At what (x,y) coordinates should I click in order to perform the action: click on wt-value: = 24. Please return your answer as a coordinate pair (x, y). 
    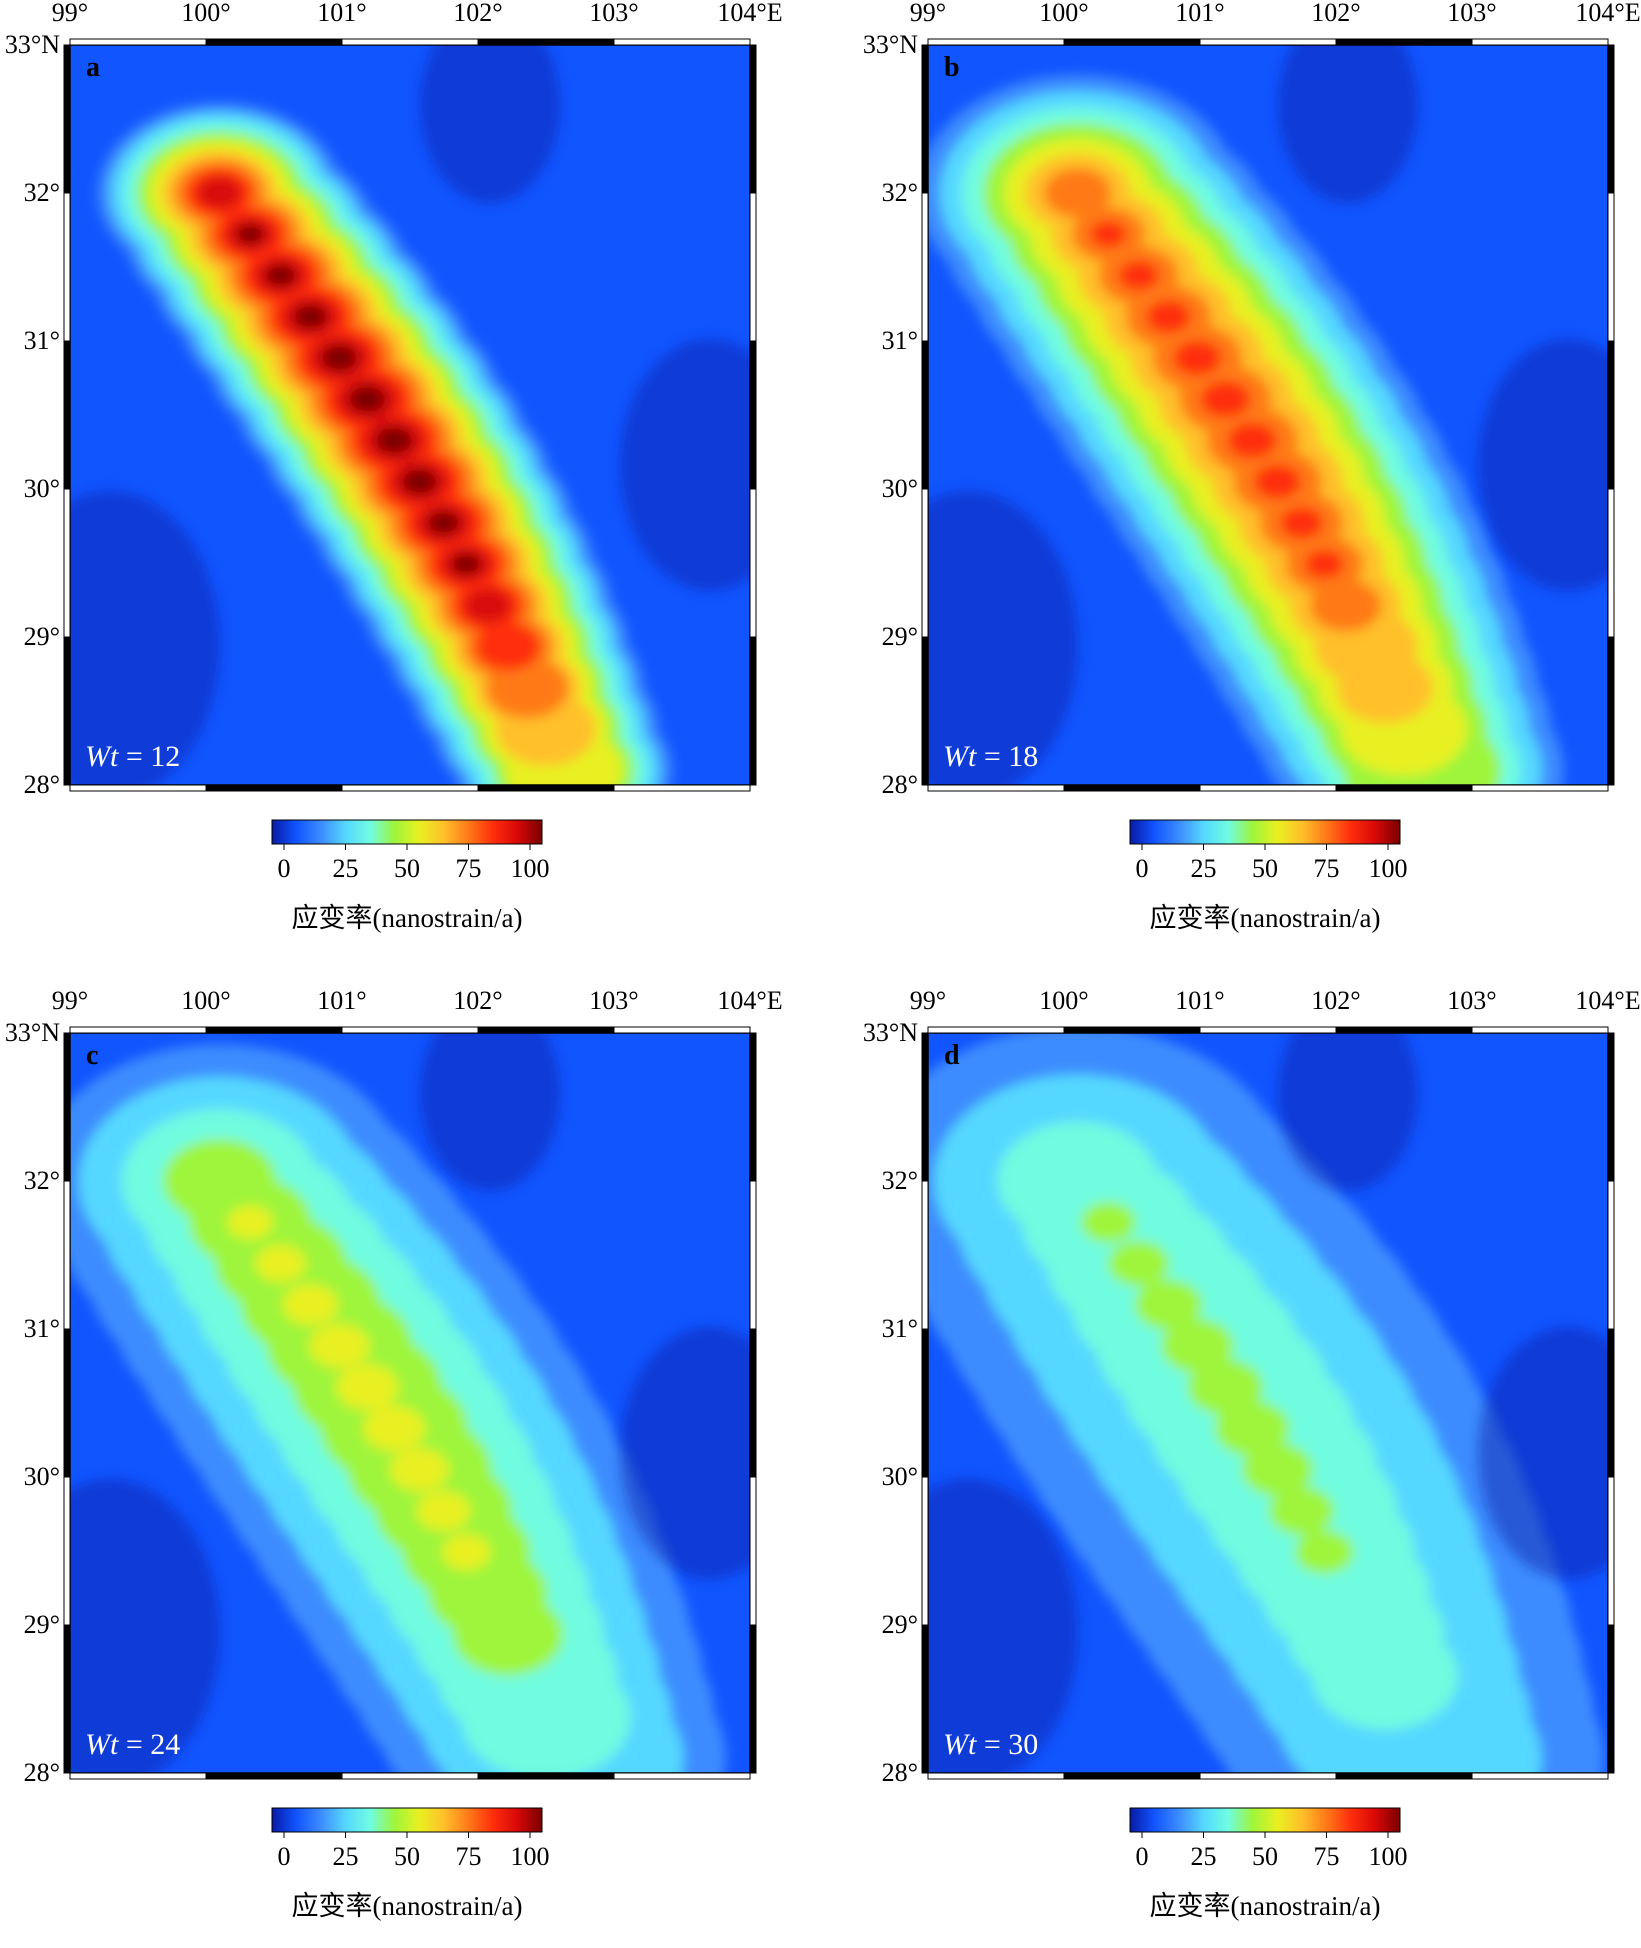
    Looking at the image, I should click on (153, 1744).